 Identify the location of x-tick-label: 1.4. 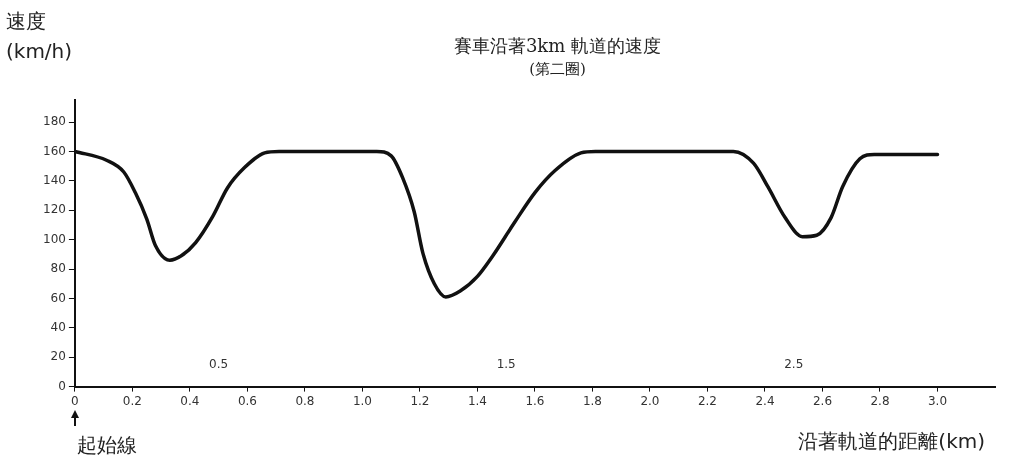
(477, 400).